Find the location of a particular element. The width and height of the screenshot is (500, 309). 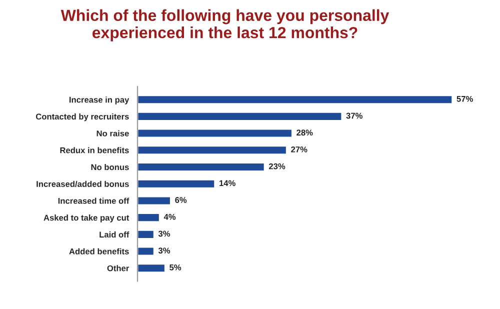

data-label: 23% is located at coordinates (277, 166).